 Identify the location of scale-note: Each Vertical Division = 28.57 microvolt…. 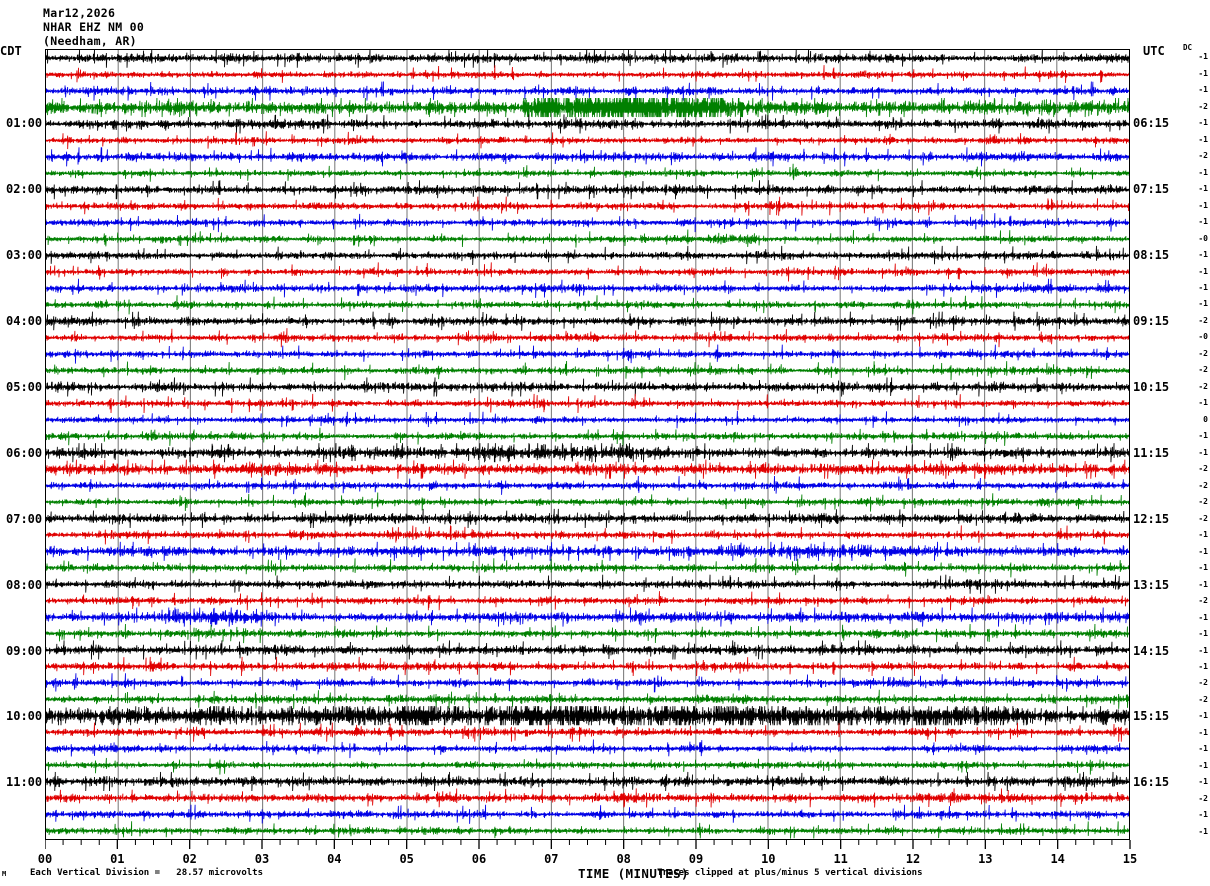
(146, 873).